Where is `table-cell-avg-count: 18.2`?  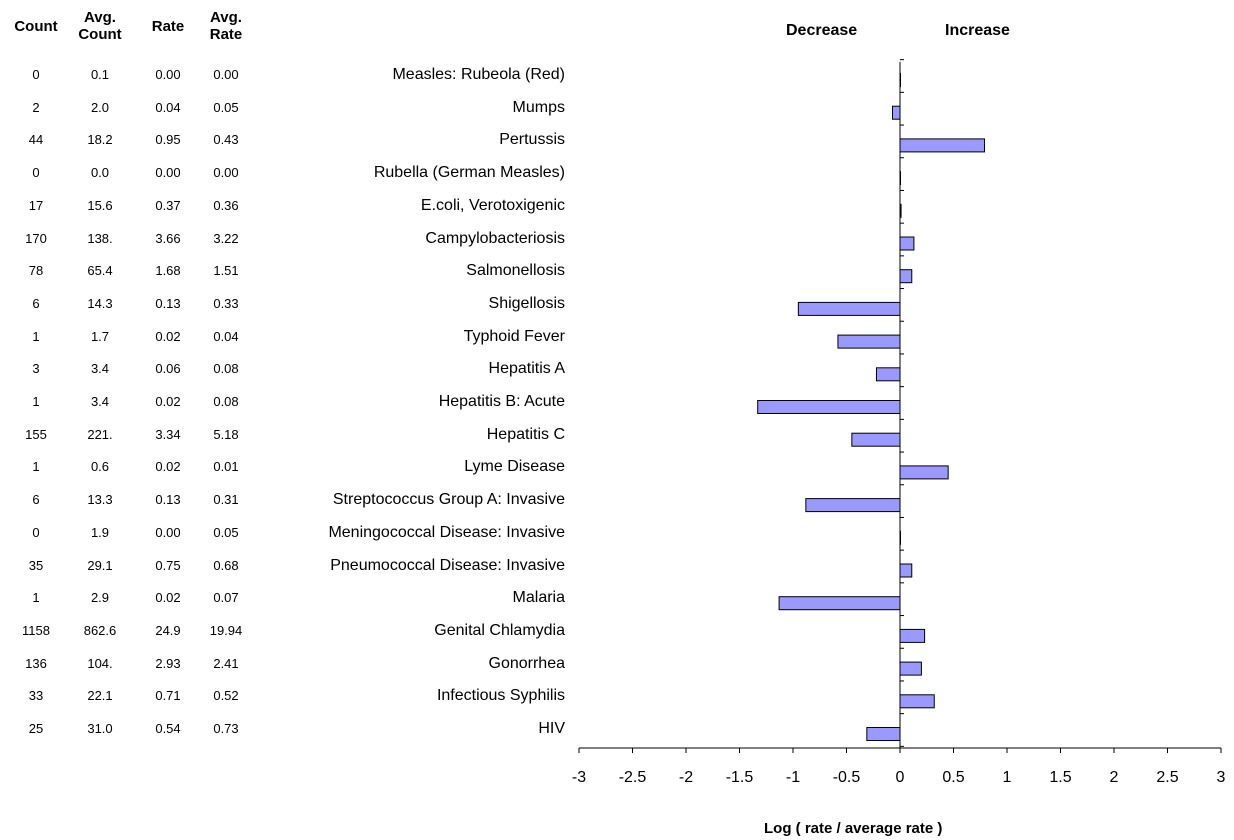
table-cell-avg-count: 18.2 is located at coordinates (100, 140).